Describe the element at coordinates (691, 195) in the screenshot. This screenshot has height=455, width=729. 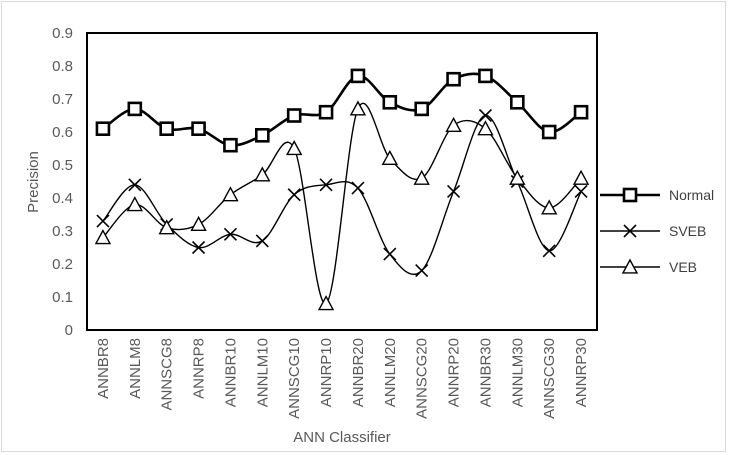
I see `legend-label-normal: Normal` at that location.